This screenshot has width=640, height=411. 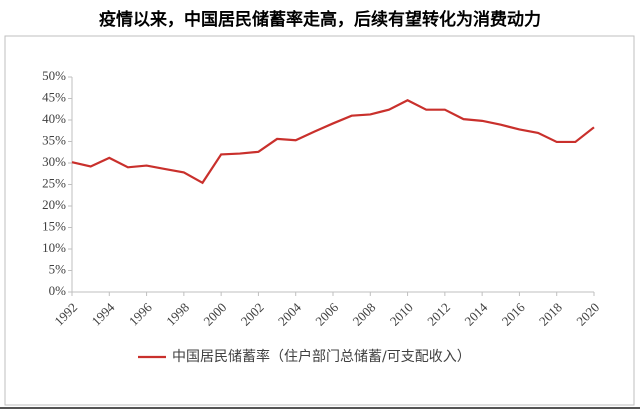 What do you see at coordinates (401, 314) in the screenshot?
I see `x-tick-label: 2010` at bounding box center [401, 314].